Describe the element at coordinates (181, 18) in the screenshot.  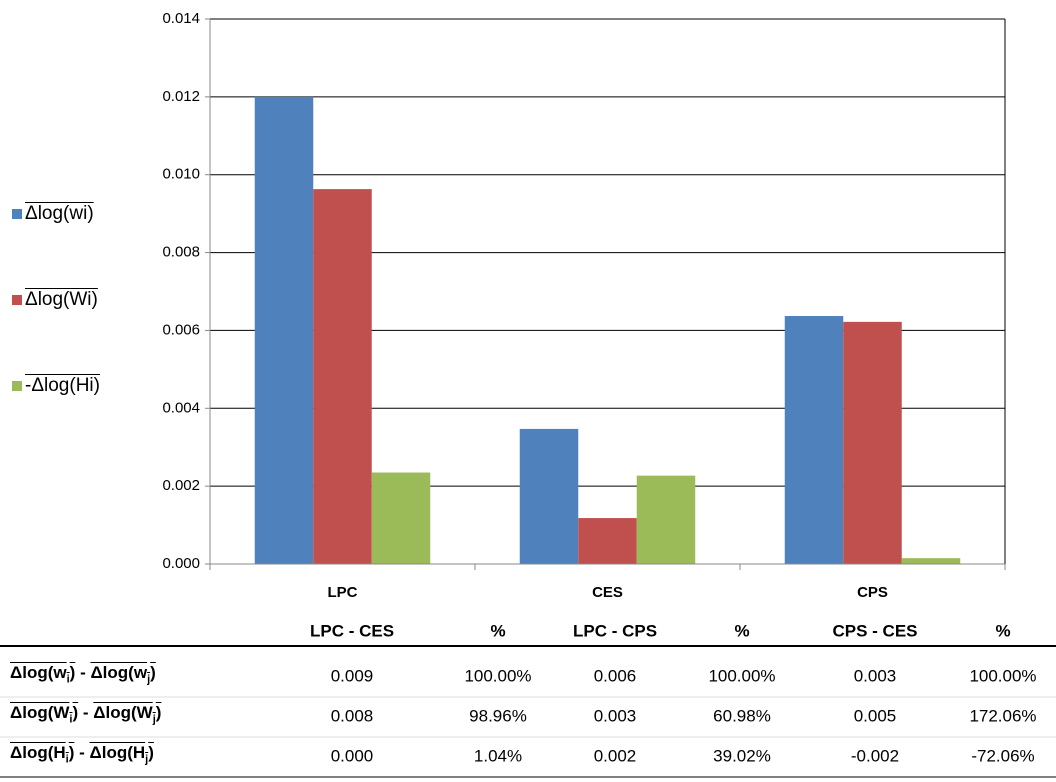
I see `y-tick-label: 0.014` at that location.